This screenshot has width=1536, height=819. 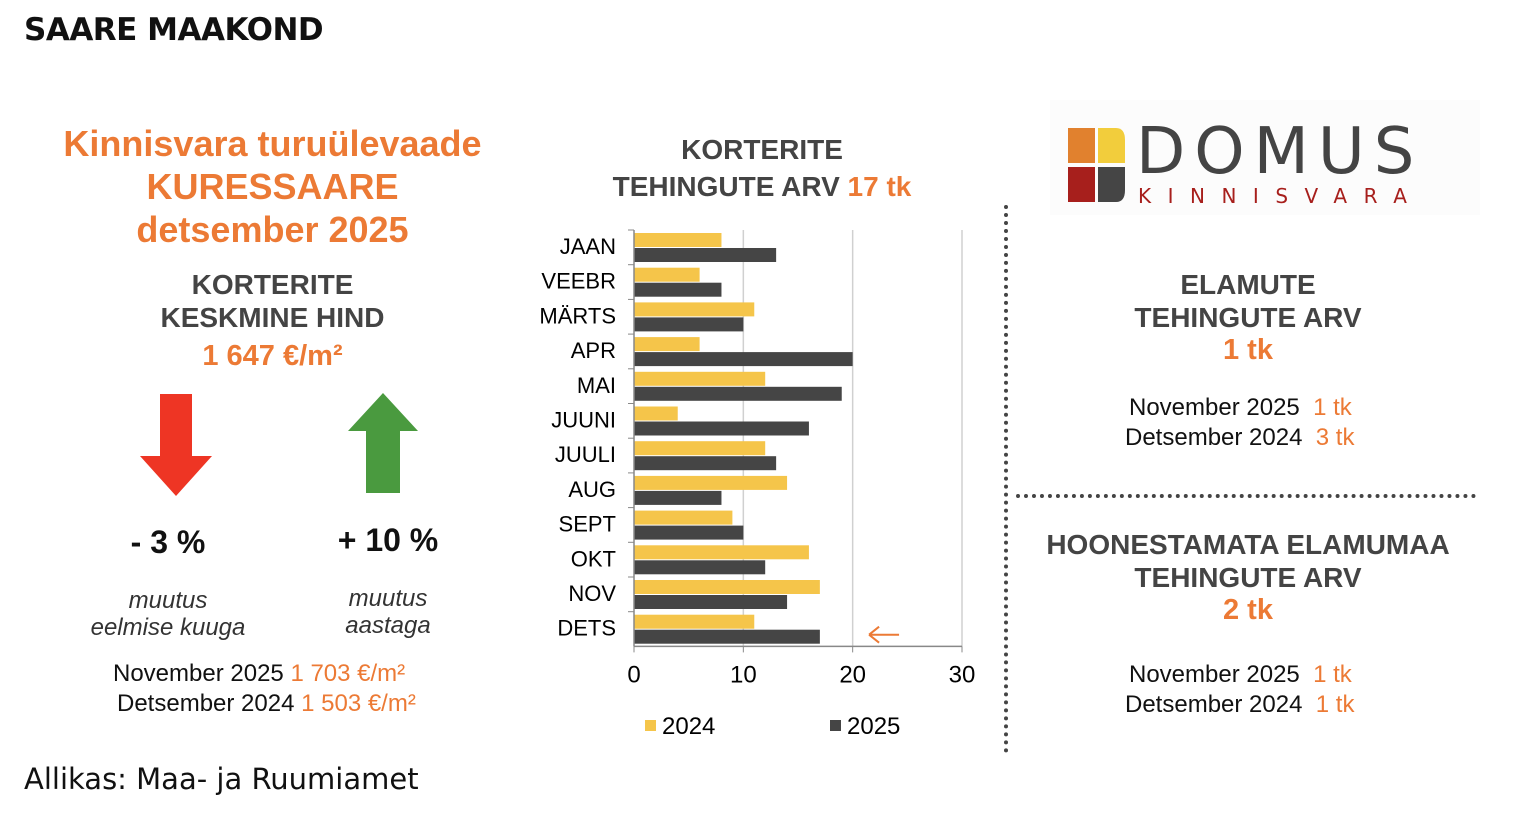 What do you see at coordinates (1280, 152) in the screenshot?
I see `logo-name: DOMUS` at bounding box center [1280, 152].